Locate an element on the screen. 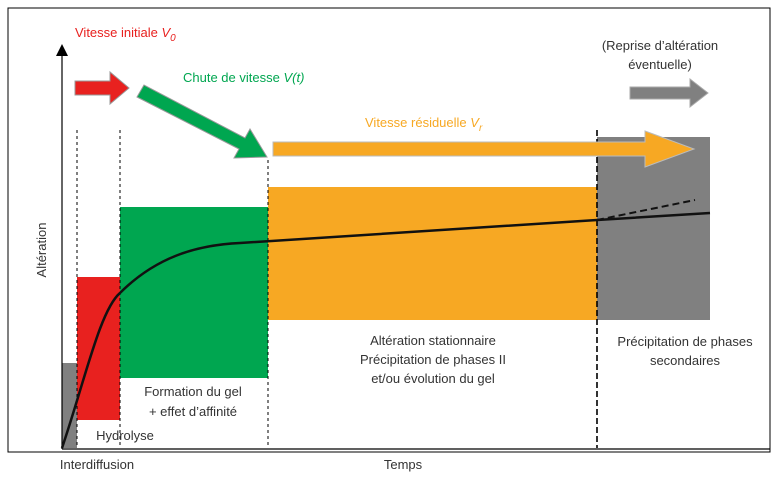  gel-band is located at coordinates (194, 292).